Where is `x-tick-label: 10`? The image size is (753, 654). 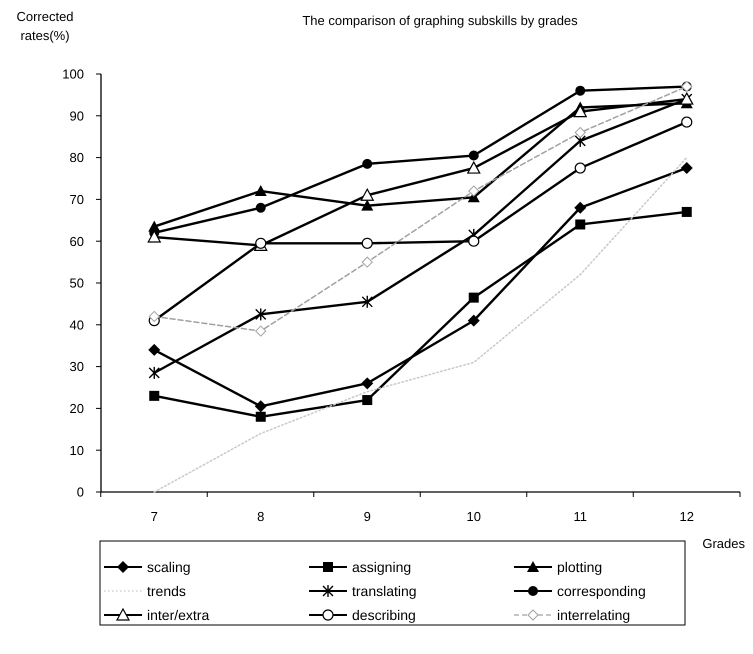 x-tick-label: 10 is located at coordinates (473, 516).